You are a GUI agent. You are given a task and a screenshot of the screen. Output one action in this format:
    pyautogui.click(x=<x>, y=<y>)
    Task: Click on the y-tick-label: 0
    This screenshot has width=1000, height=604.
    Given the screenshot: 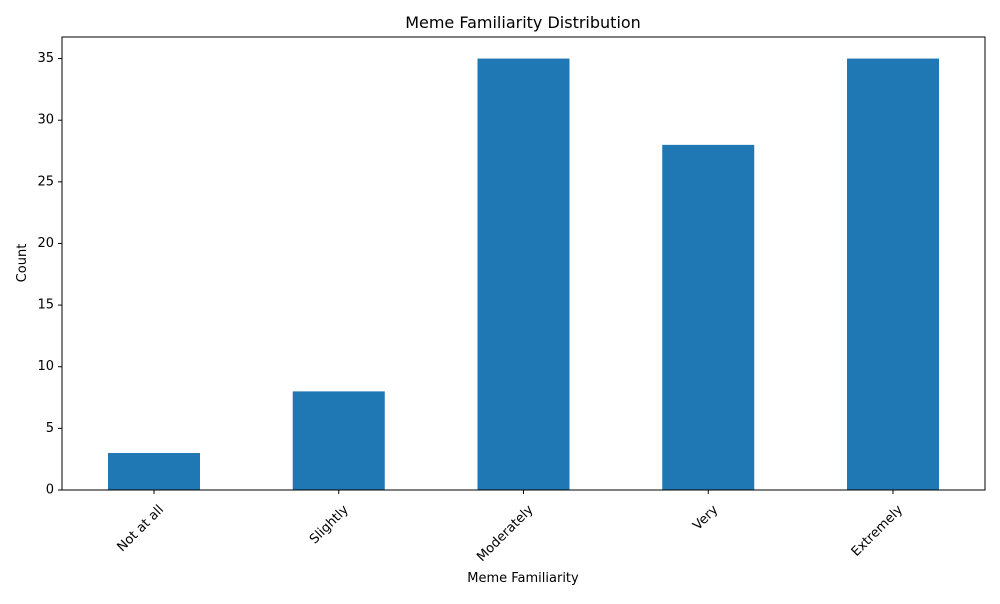 What is the action you would take?
    pyautogui.click(x=50, y=490)
    